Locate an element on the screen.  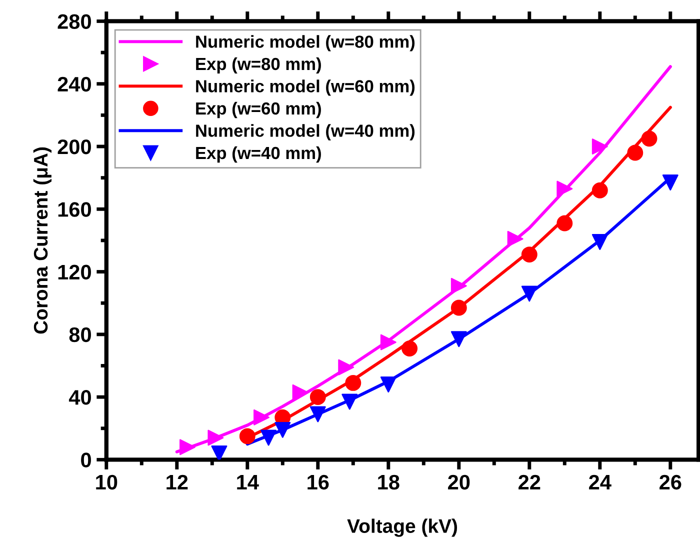
x-tick-label: 16 is located at coordinates (318, 482).